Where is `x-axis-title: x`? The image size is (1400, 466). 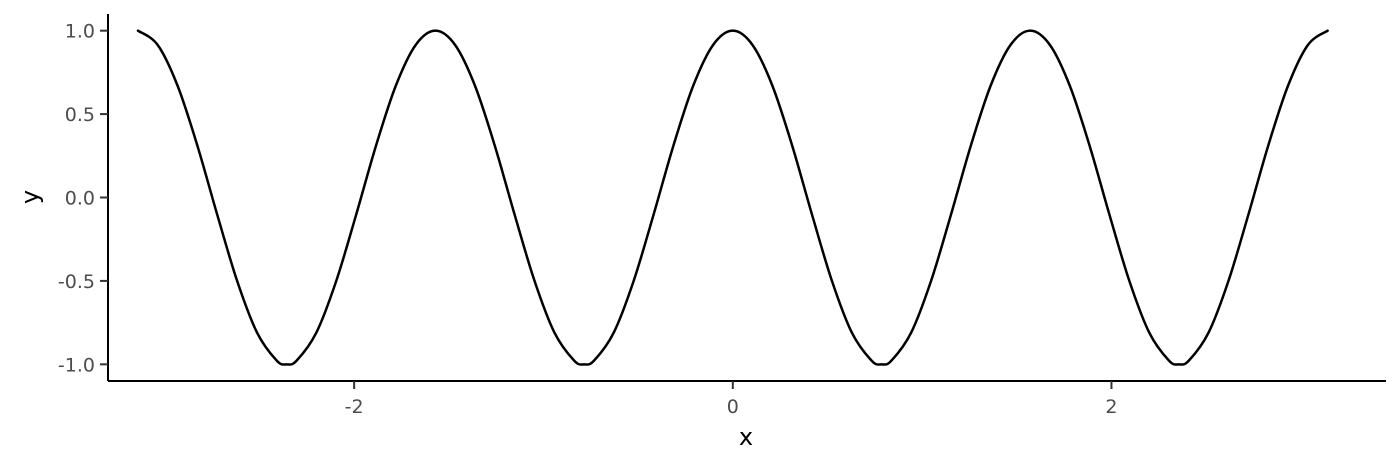 x-axis-title: x is located at coordinates (746, 437).